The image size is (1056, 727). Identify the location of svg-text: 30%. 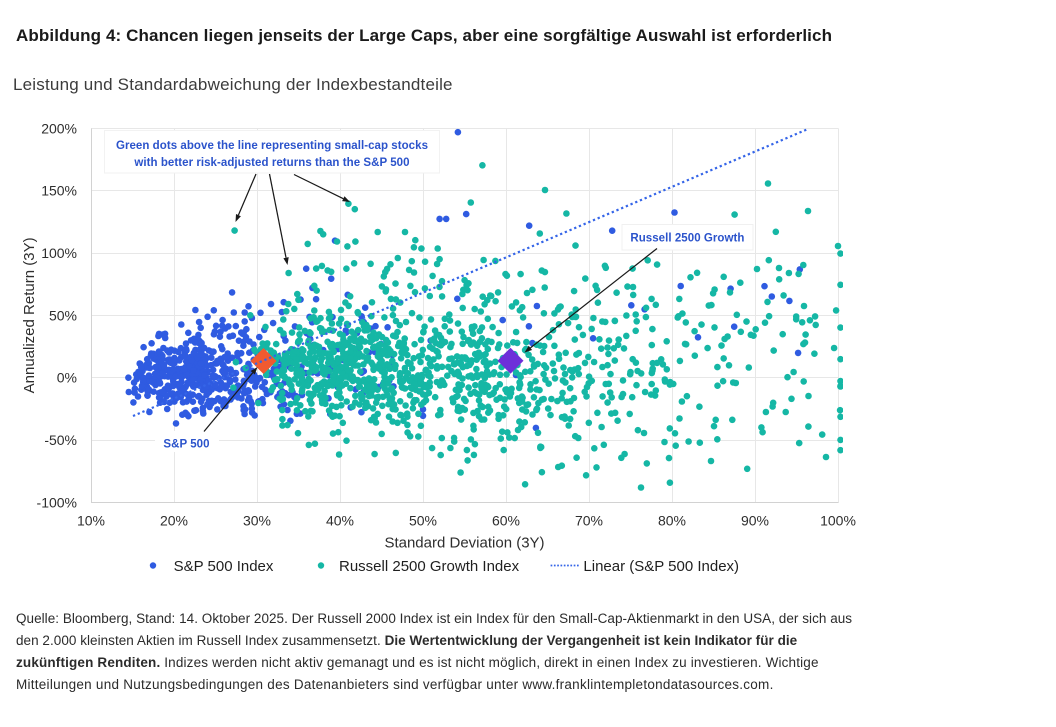
(257, 521).